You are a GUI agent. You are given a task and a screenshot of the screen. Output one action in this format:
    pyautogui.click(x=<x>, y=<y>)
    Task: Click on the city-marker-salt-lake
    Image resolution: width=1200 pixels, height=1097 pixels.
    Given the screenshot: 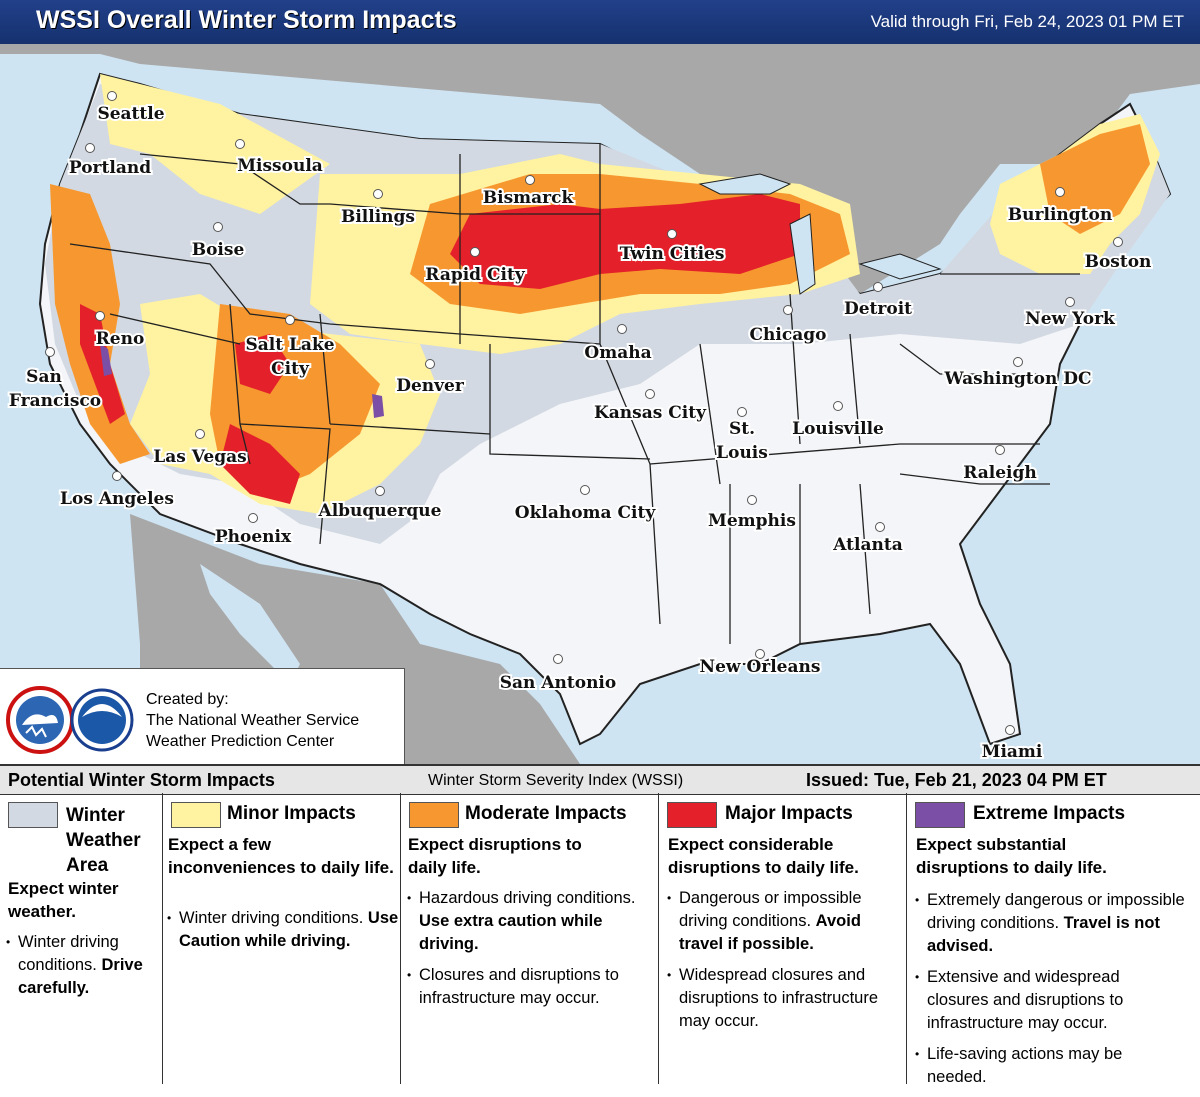 What is the action you would take?
    pyautogui.click(x=290, y=320)
    